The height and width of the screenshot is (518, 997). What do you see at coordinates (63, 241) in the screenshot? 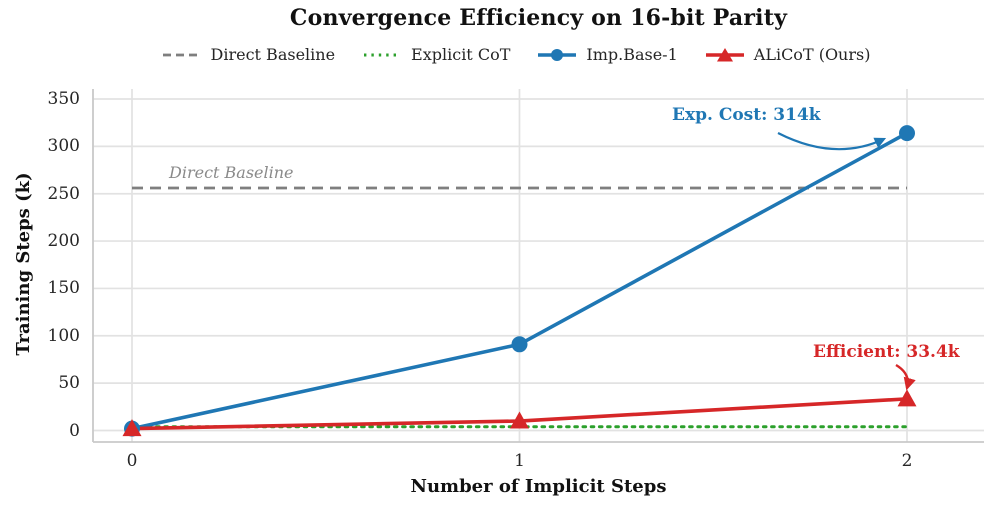
I see `y-tick-label: 200` at bounding box center [63, 241].